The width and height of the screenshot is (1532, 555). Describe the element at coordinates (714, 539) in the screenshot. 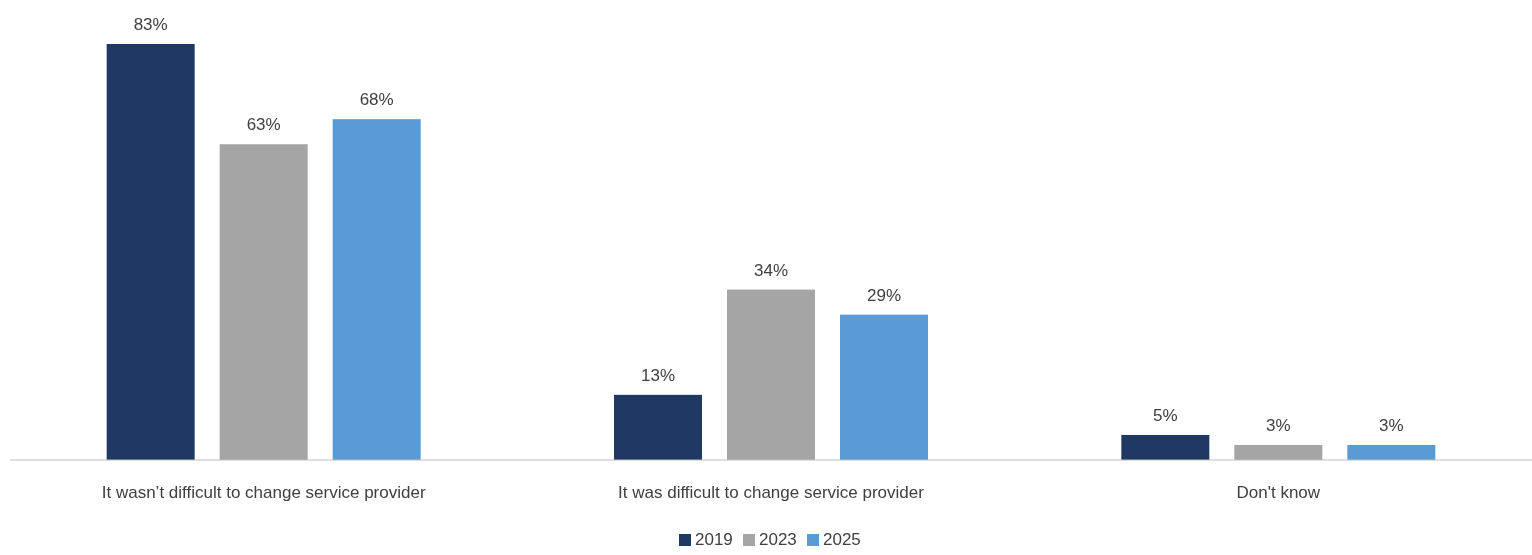

I see `legend-label: 2019` at that location.